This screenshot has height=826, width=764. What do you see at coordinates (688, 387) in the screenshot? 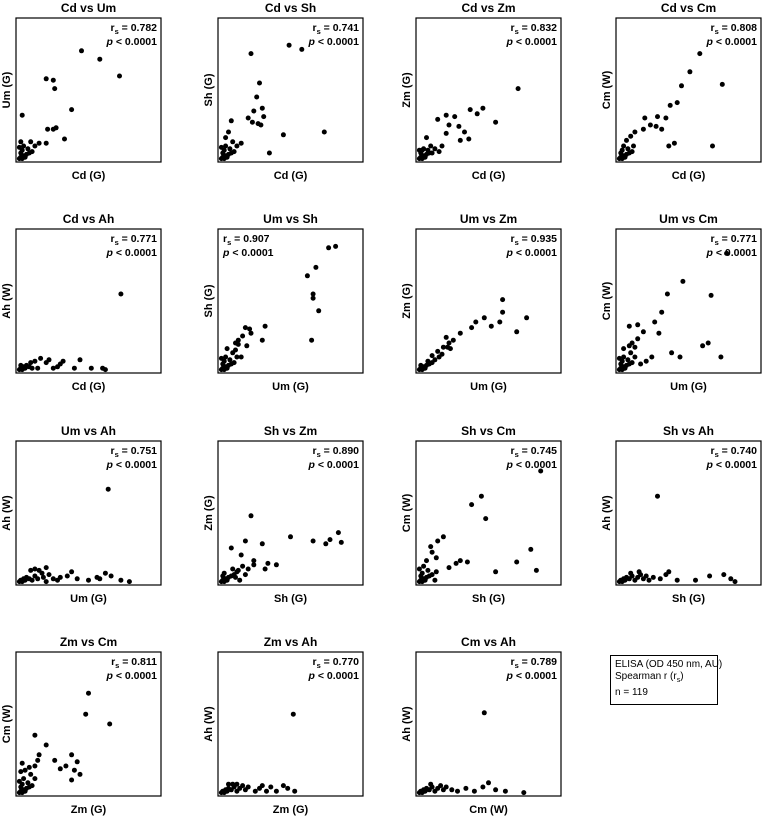
I see `x-axis-label: Um (G)` at bounding box center [688, 387].